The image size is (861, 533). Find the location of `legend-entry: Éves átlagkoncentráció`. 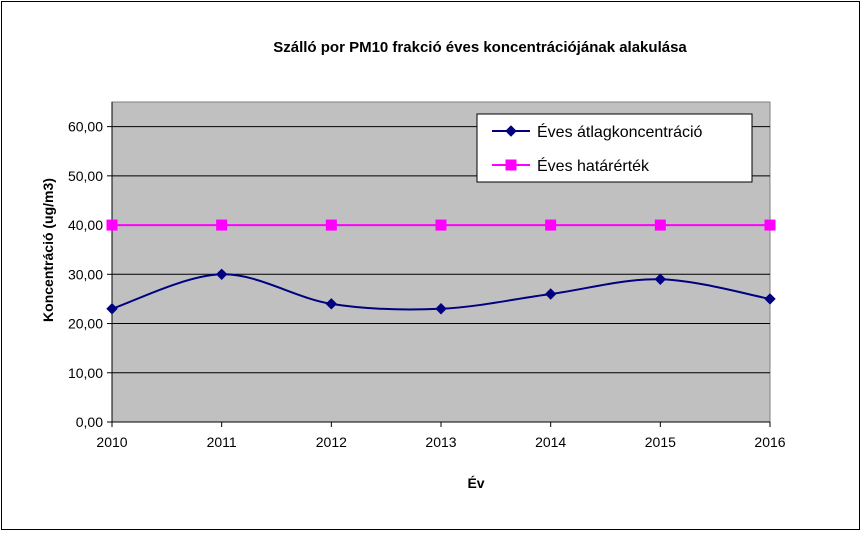

legend-entry: Éves átlagkoncentráció is located at coordinates (597, 131).